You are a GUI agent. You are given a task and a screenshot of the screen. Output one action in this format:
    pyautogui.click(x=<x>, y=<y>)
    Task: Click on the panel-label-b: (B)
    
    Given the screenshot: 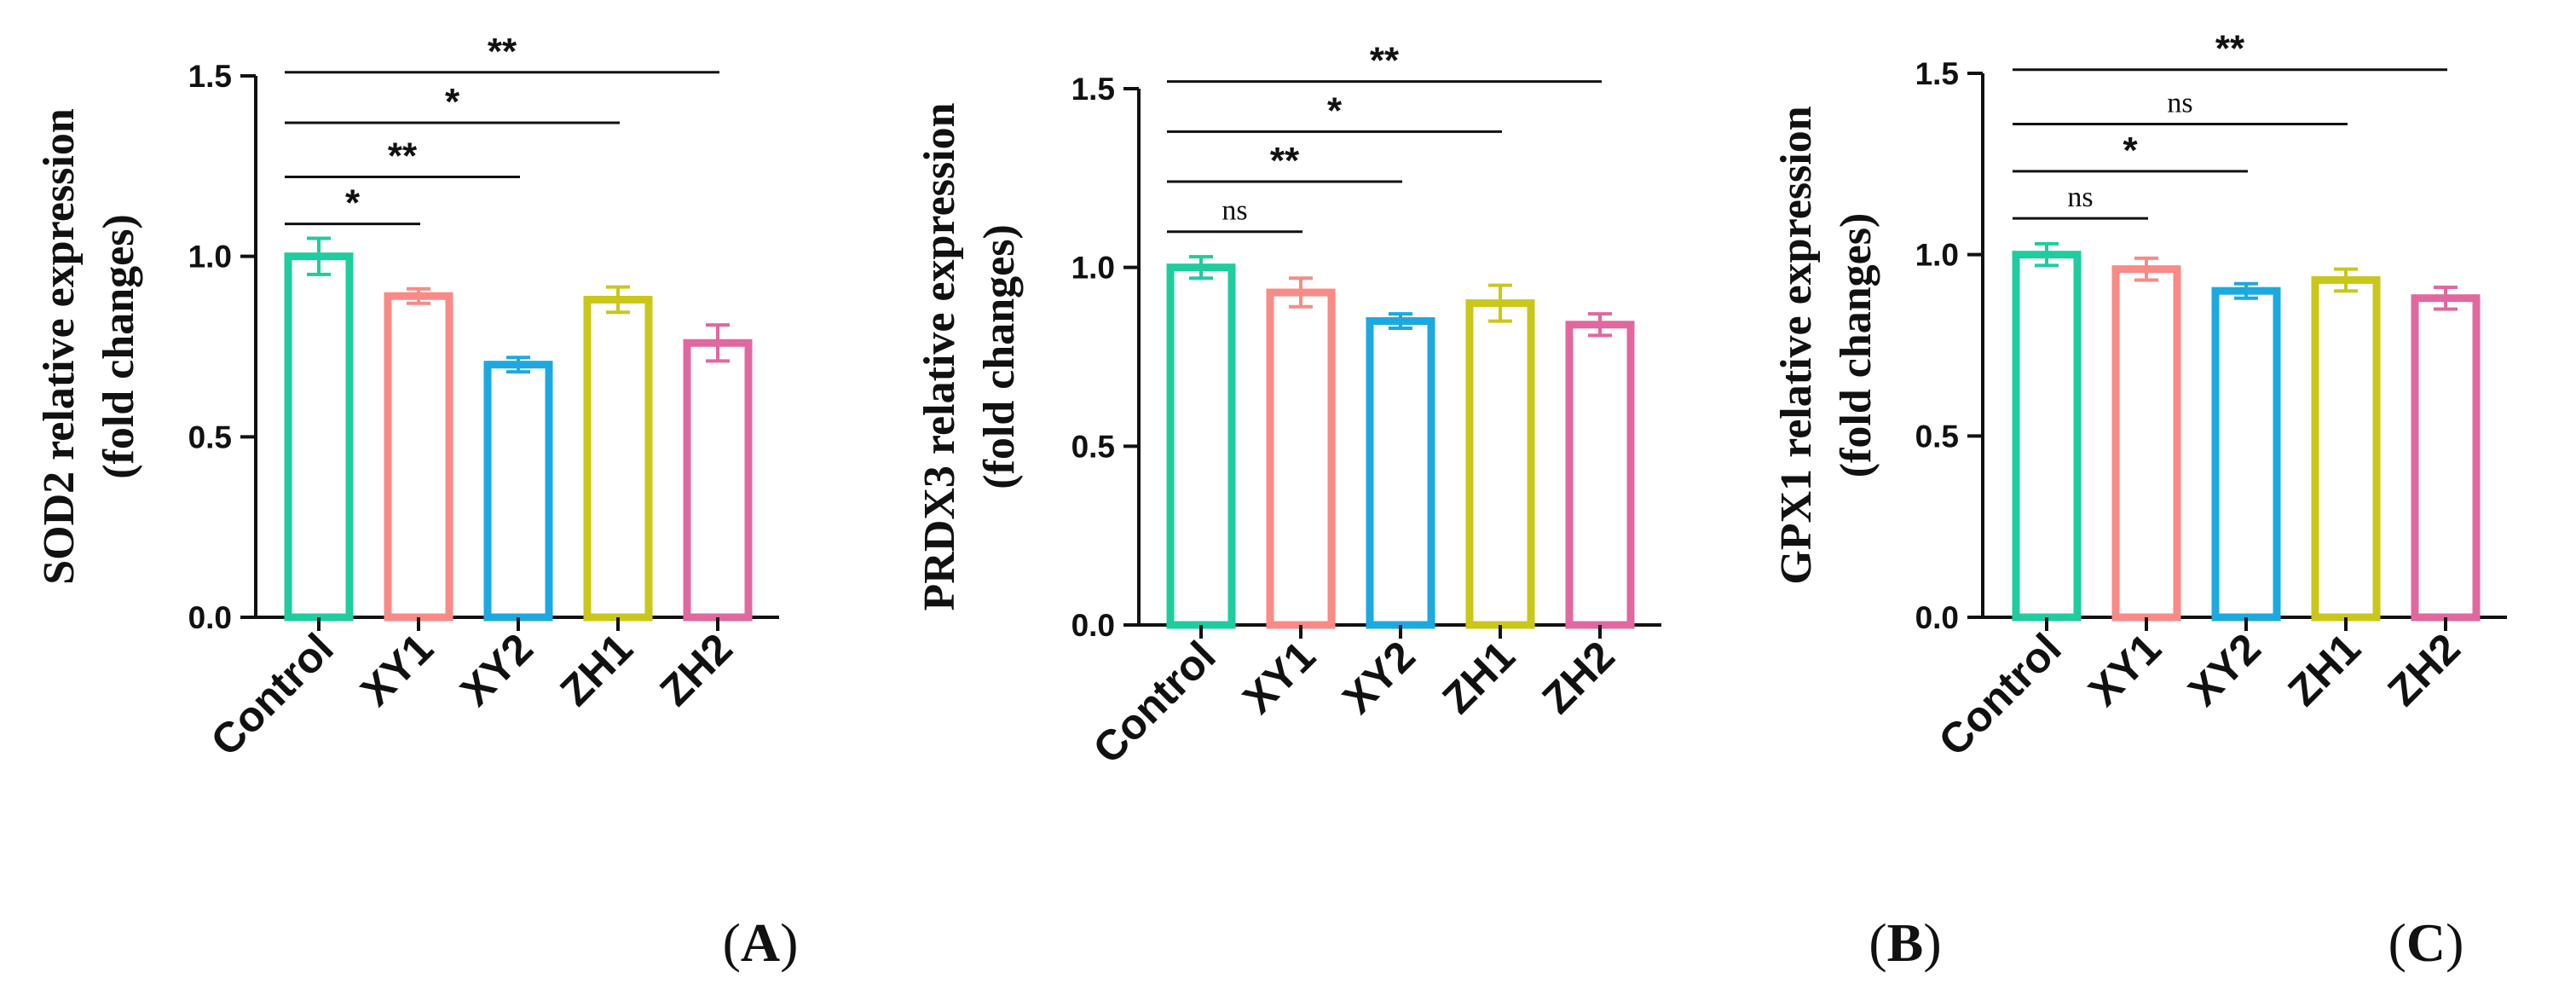 What is the action you would take?
    pyautogui.click(x=1904, y=942)
    